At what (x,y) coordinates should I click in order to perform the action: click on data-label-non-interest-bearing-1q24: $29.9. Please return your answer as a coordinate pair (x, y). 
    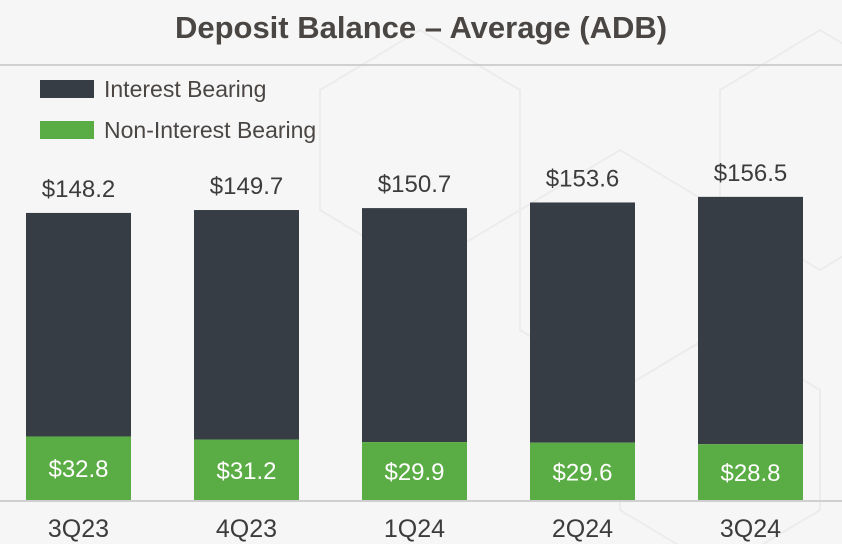
    Looking at the image, I should click on (414, 472).